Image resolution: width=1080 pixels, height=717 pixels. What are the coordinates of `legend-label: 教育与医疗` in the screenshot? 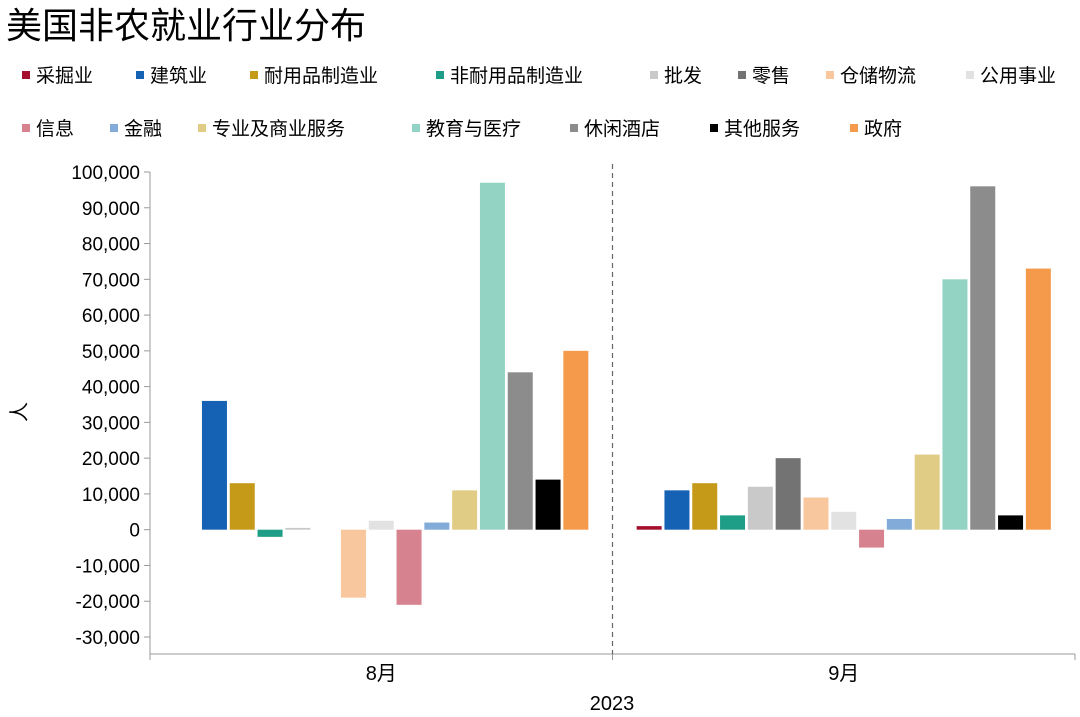 It's located at (473, 129).